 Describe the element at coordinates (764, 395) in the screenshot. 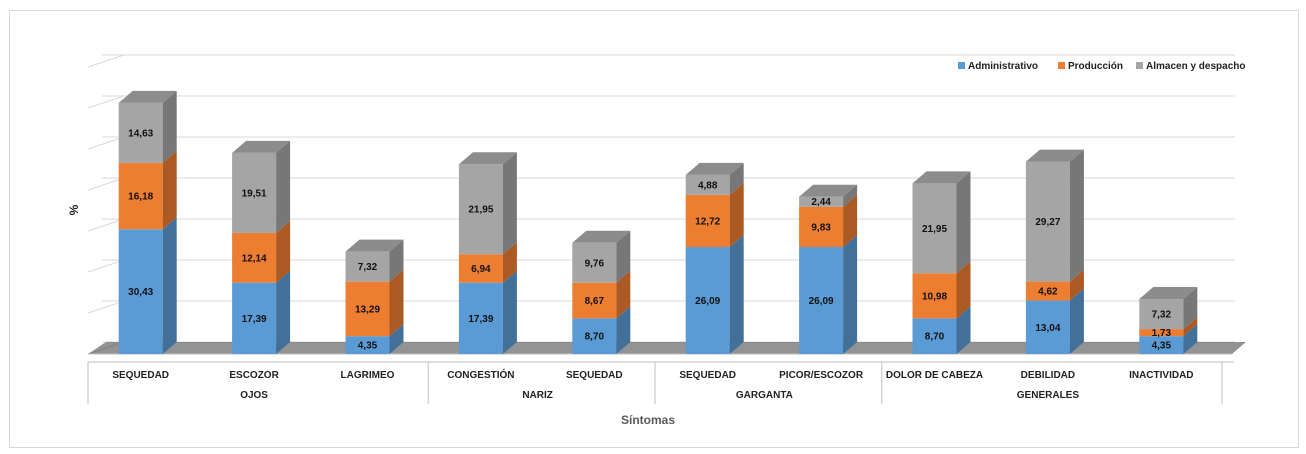

I see `group-label: GARGANTA` at that location.